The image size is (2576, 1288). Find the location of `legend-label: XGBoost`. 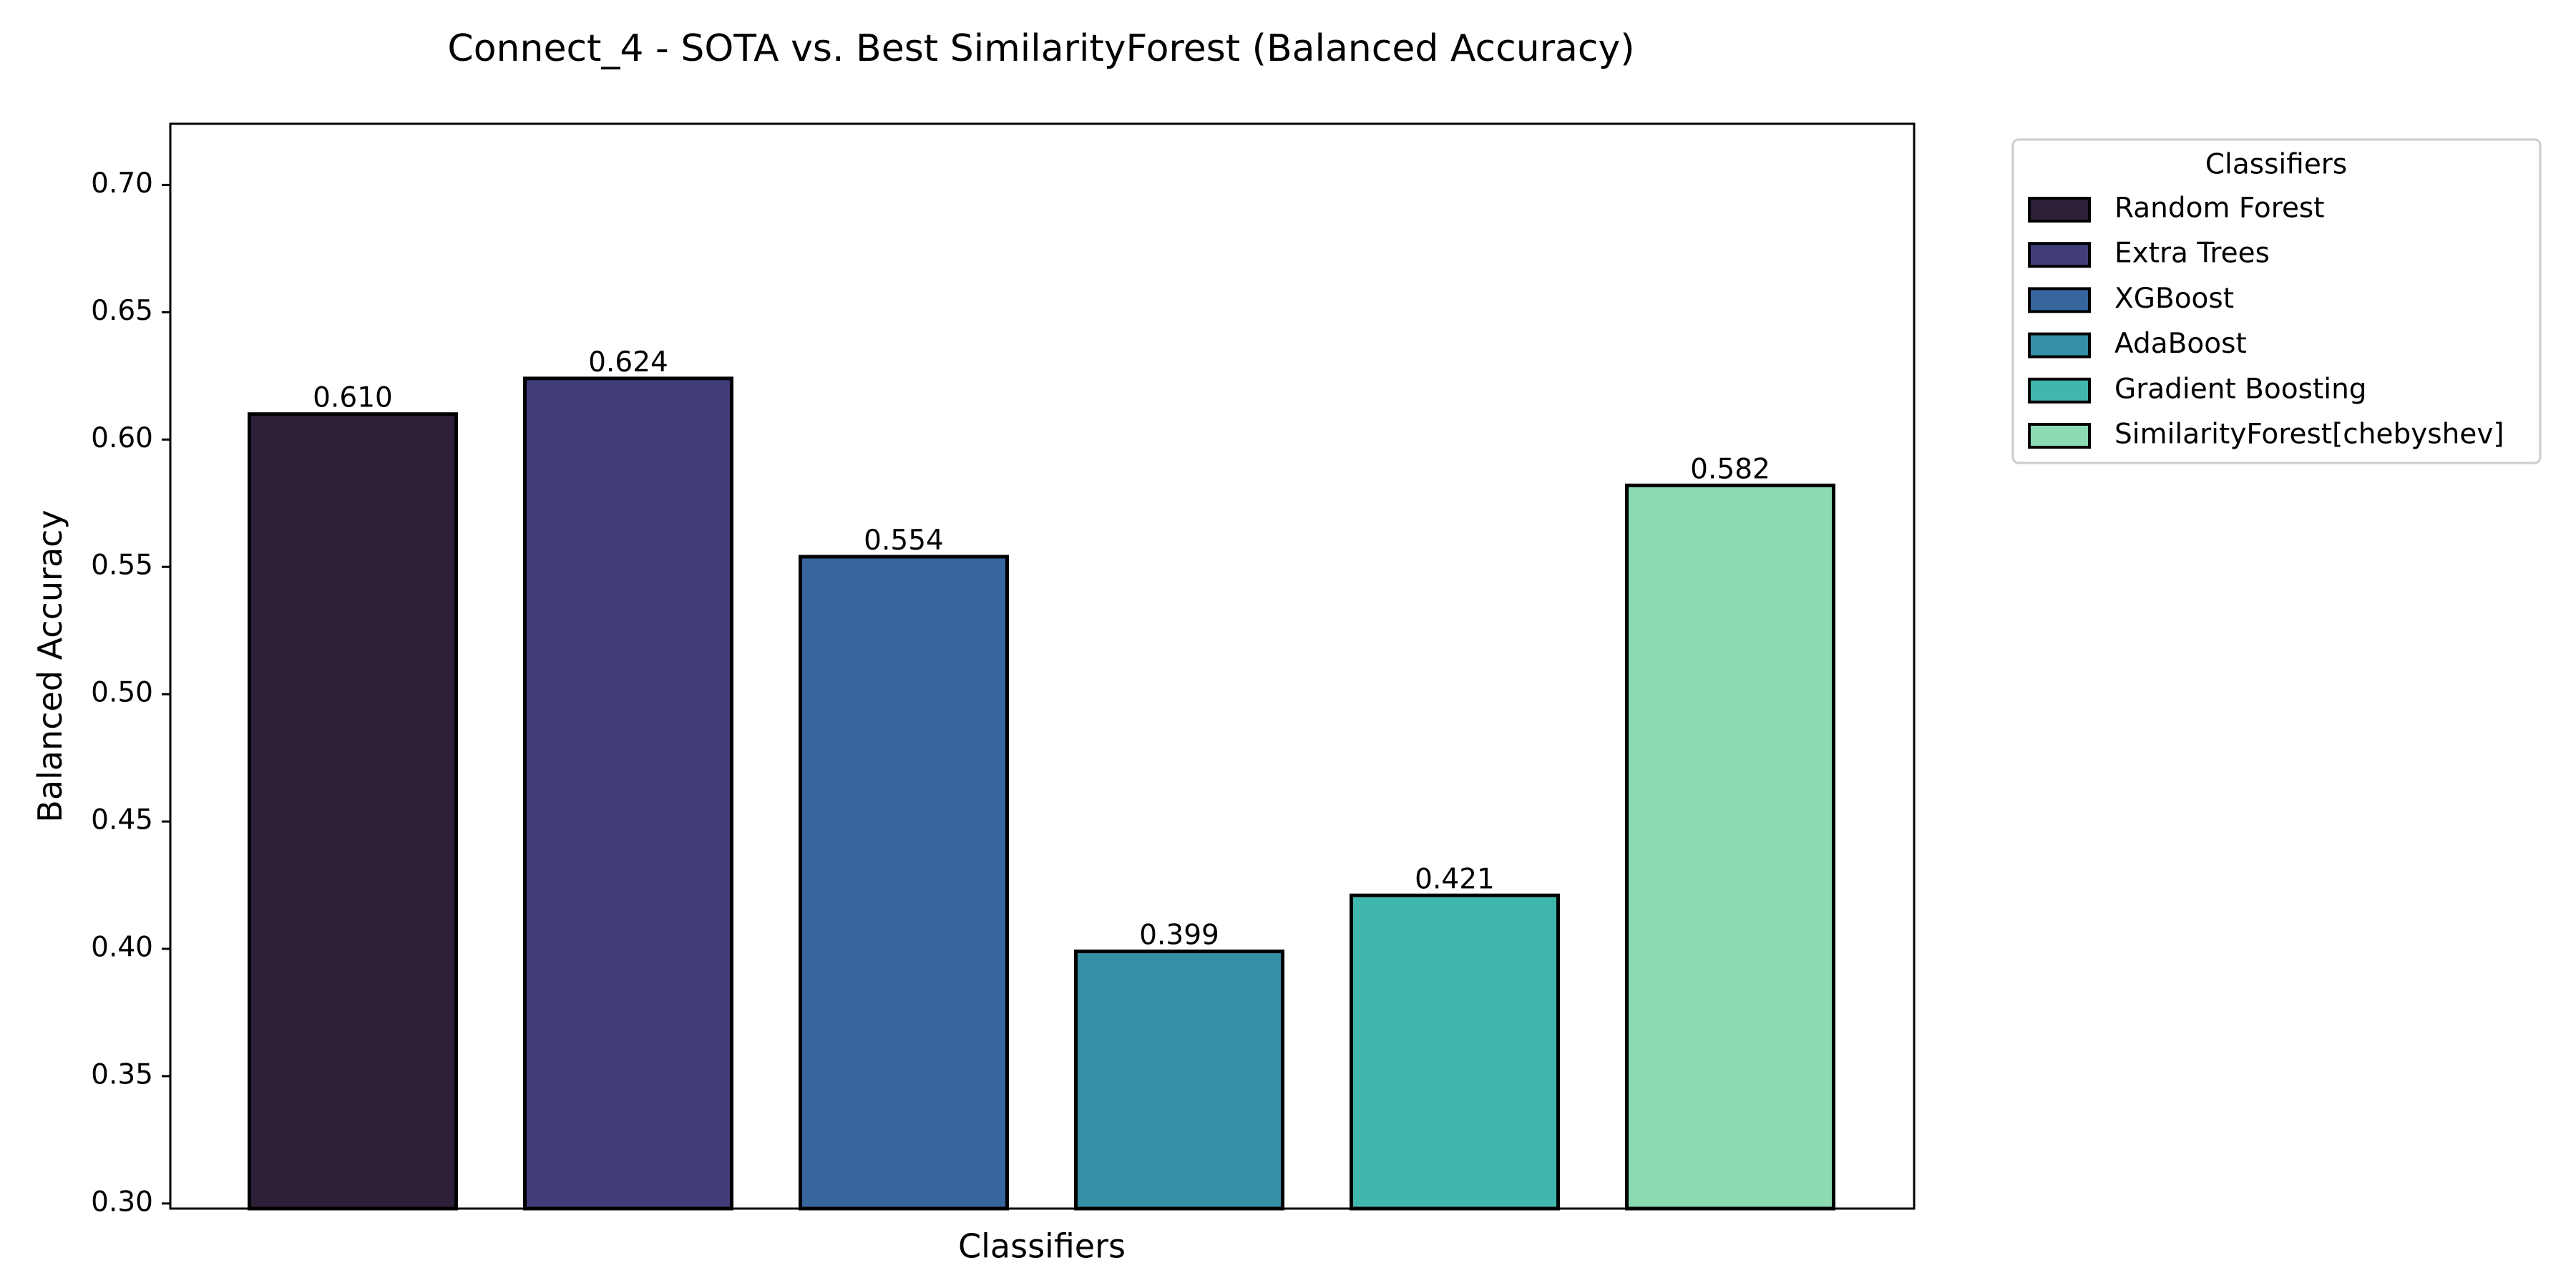

legend-label: XGBoost is located at coordinates (2174, 299).